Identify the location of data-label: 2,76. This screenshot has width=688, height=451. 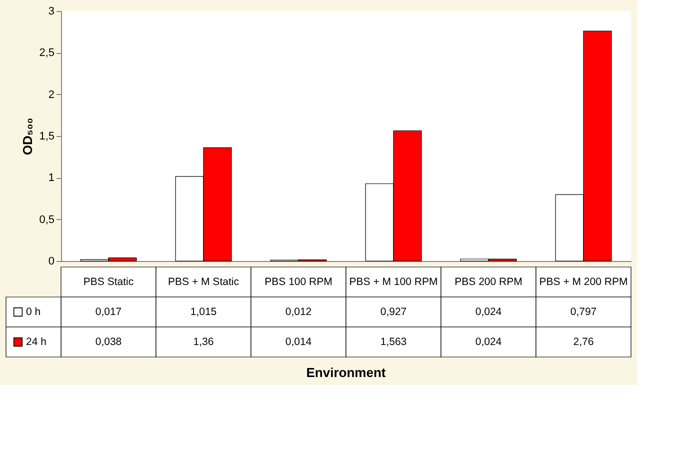
(583, 342).